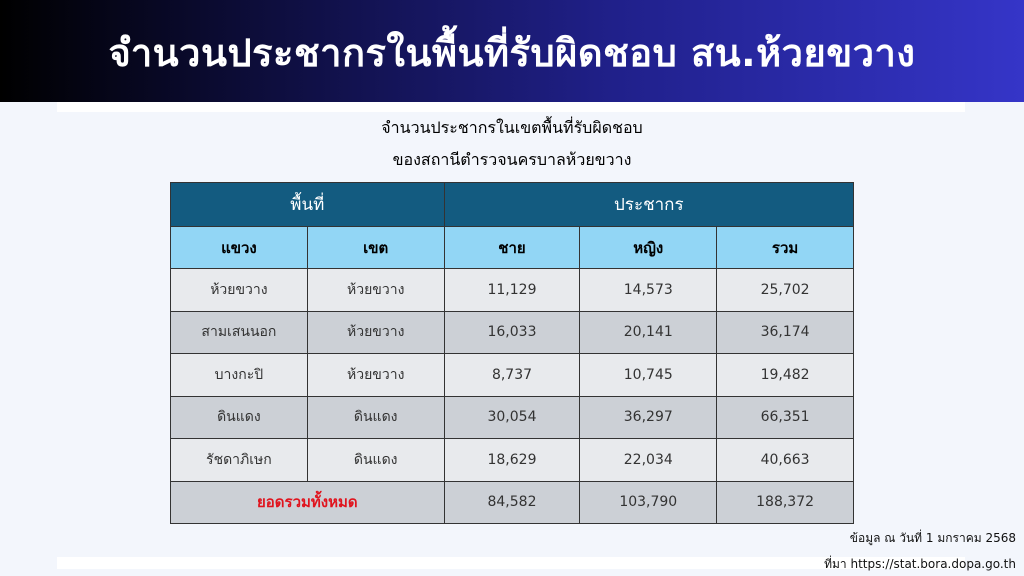 The width and height of the screenshot is (1024, 576). I want to click on column-header-row: แขวง เขต ชาย หญิง รวม, so click(512, 247).